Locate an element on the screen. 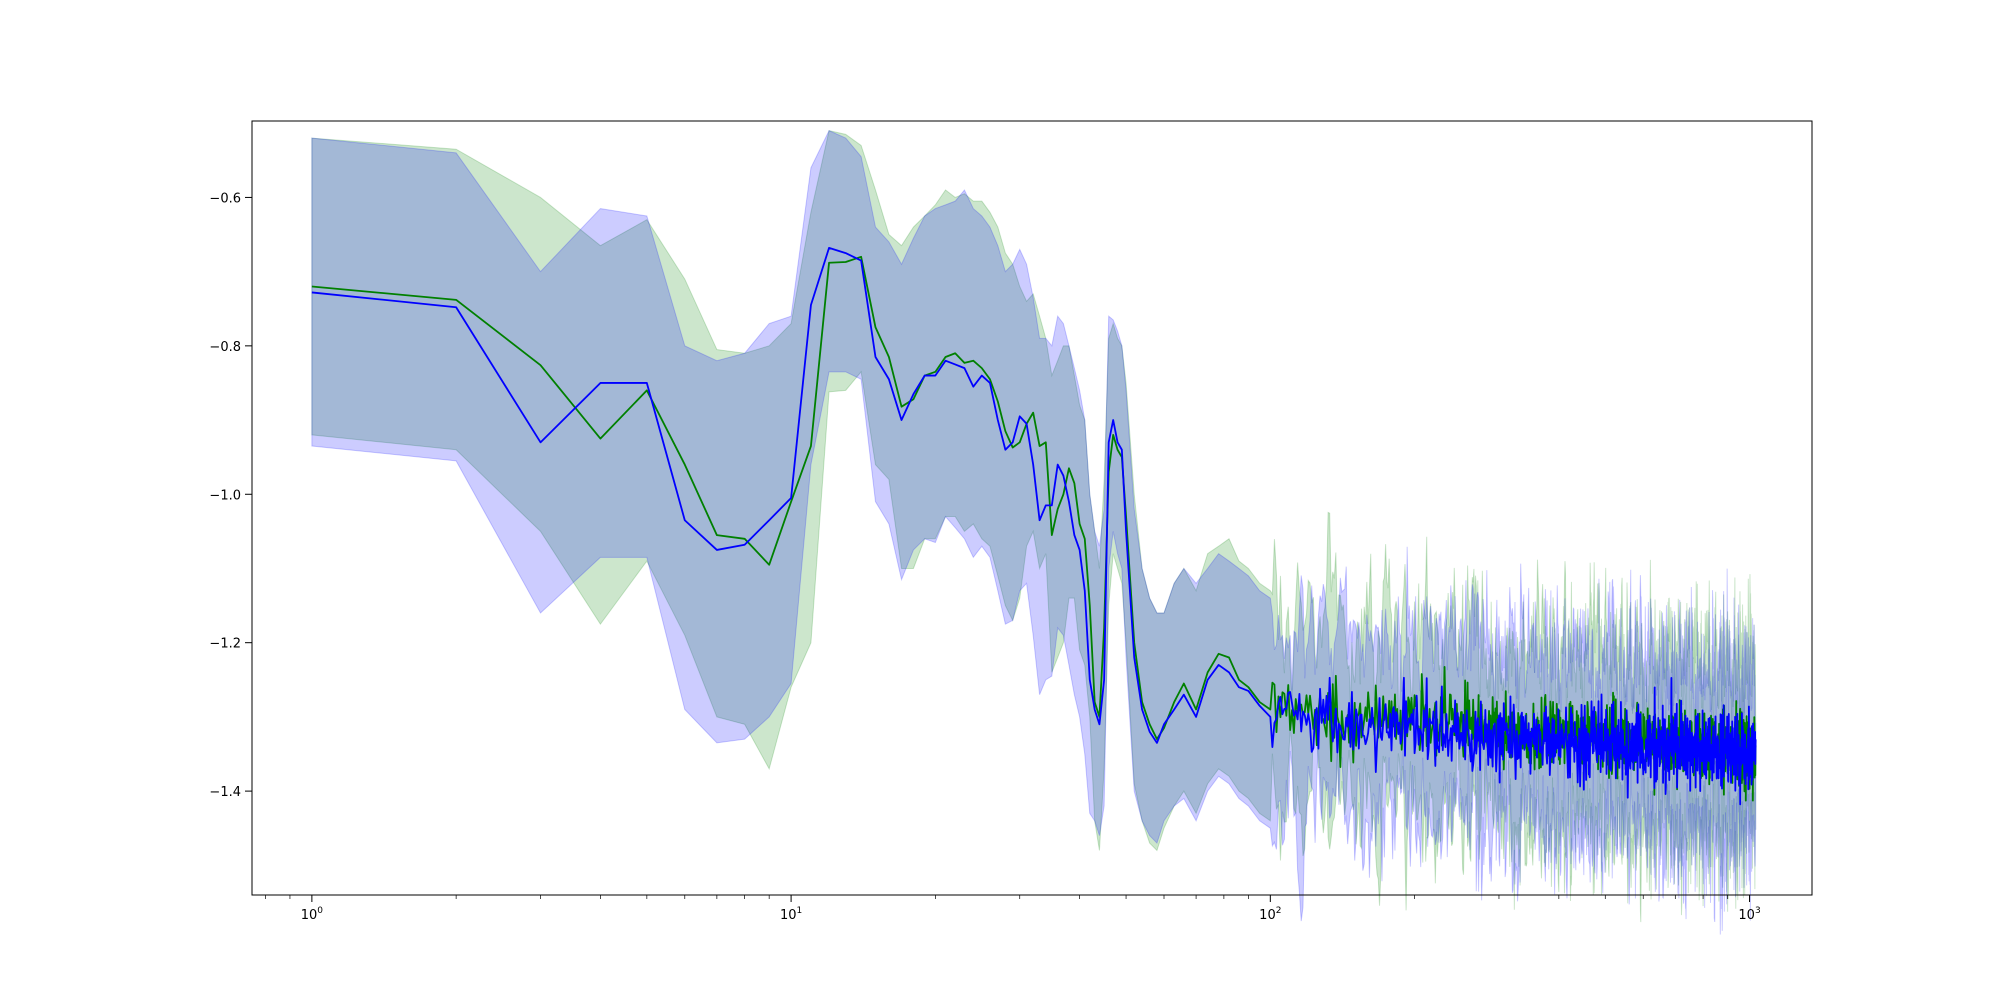 The height and width of the screenshot is (1000, 2000). y-axis: −0.6 −0.8 −1.0 −1.2 −1.4 is located at coordinates (230, 495).